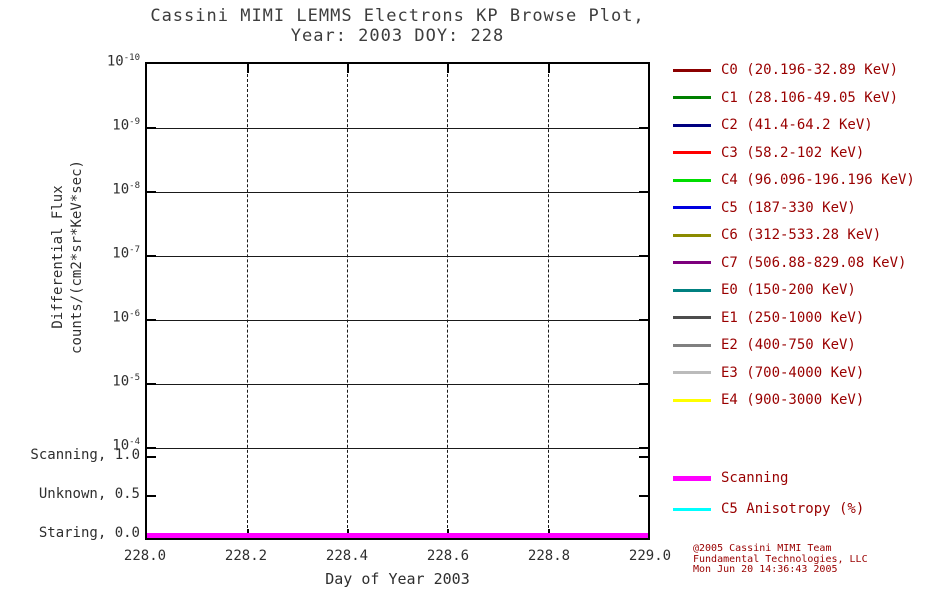  I want to click on legend-swatch-c2, so click(692, 125).